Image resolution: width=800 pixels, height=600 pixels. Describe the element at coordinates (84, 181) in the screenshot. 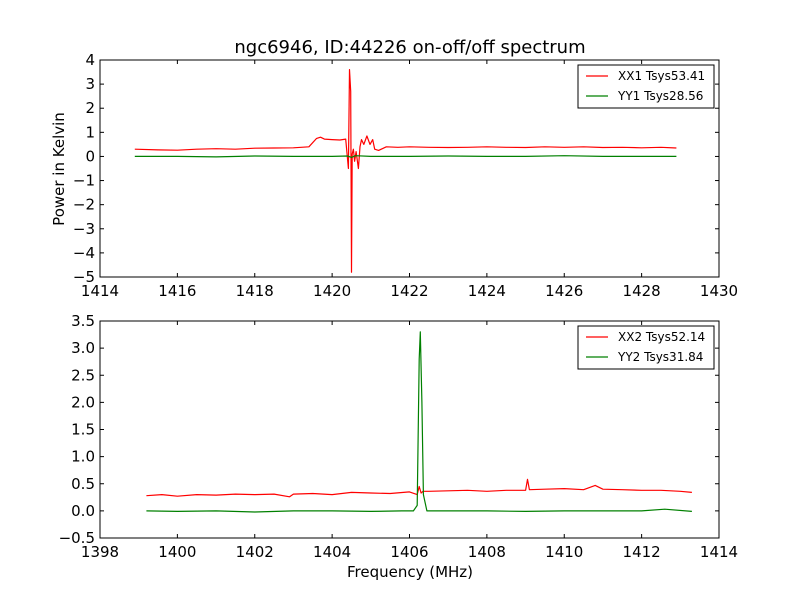

I see `y-tick-label: −1` at that location.